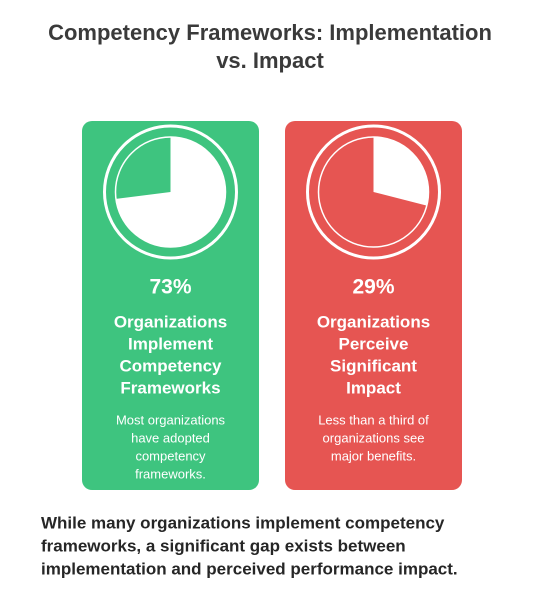 The image size is (540, 599). I want to click on card-description: frameworks., so click(170, 473).